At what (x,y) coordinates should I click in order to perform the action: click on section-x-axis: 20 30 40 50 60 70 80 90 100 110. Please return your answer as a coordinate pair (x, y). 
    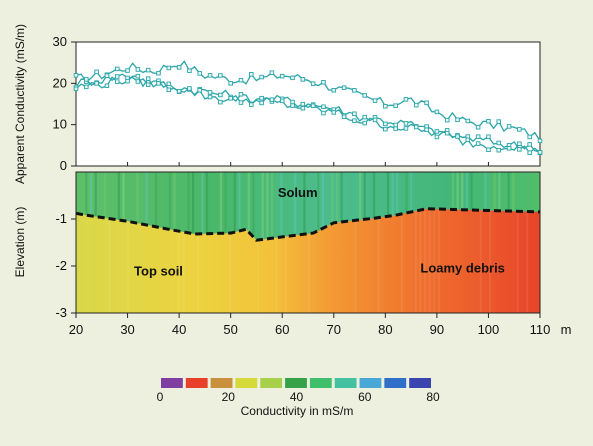
    Looking at the image, I should click on (310, 325).